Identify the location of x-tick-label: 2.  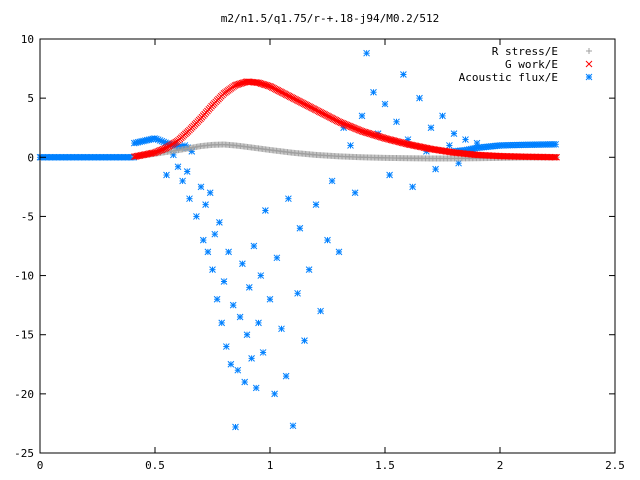
(500, 465).